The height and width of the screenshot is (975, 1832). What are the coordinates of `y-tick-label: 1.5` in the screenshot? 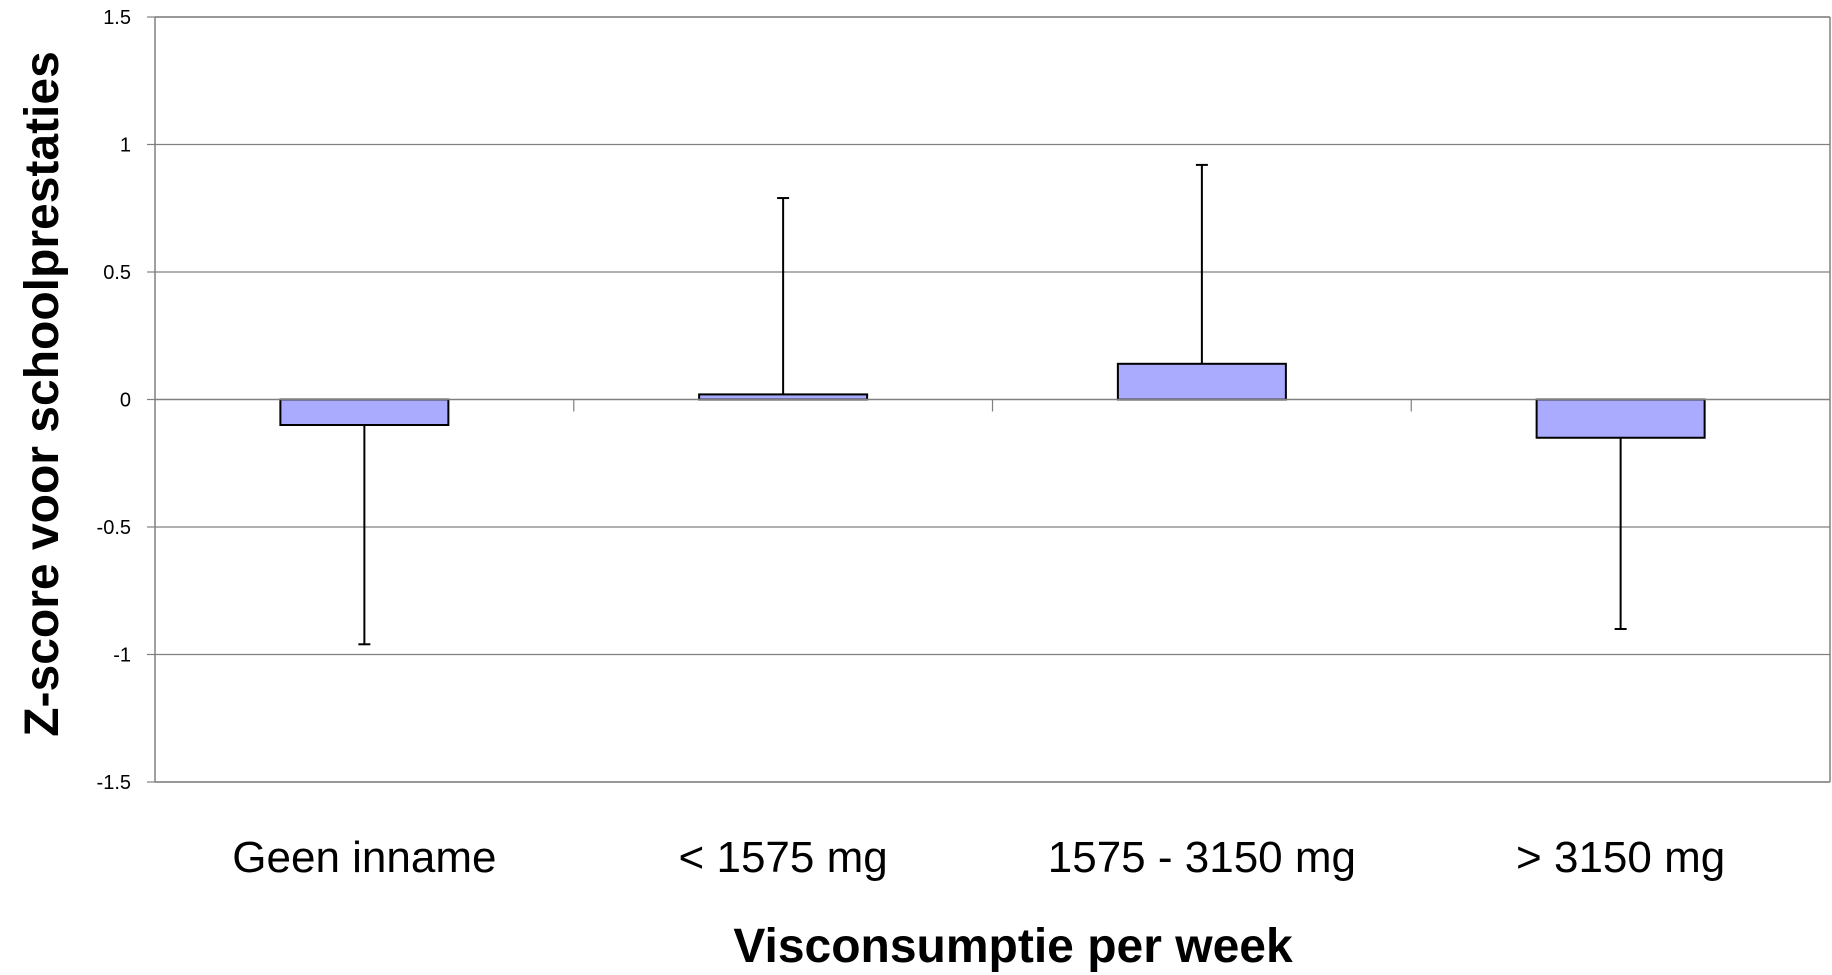 It's located at (117, 18).